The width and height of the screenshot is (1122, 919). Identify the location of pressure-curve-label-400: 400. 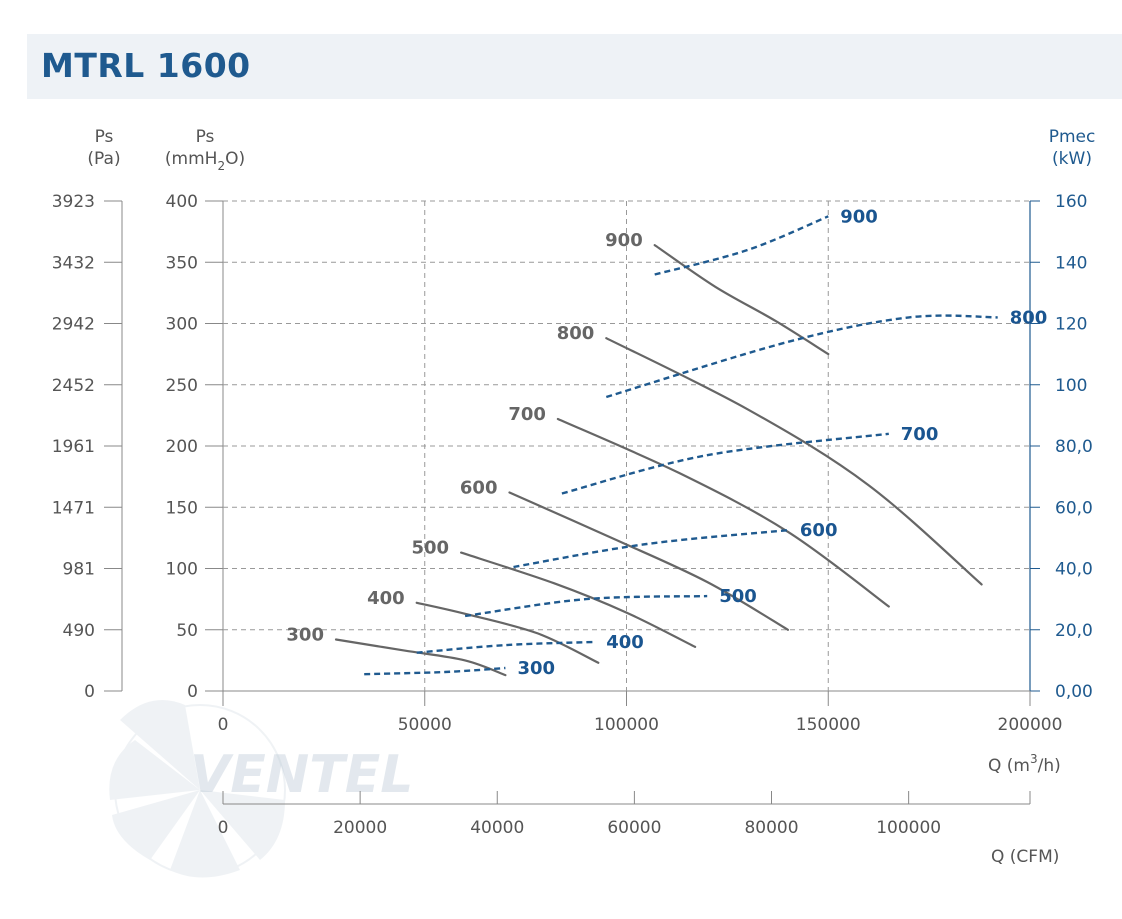
(386, 598).